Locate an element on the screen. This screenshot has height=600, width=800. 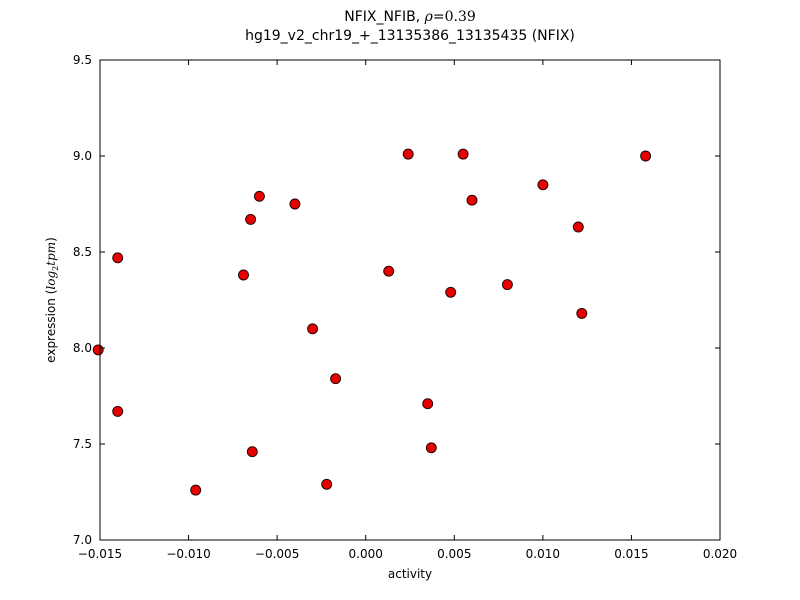
x-tick-label: 0.015 is located at coordinates (631, 554).